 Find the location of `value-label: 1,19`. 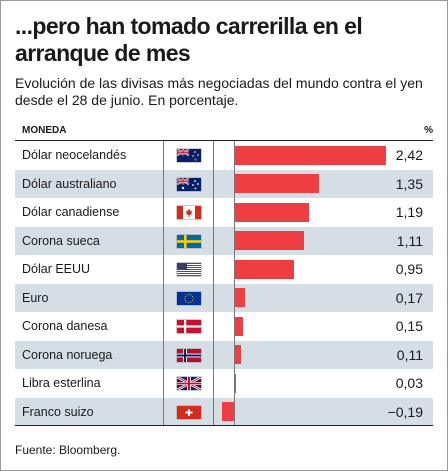

value-label: 1,19 is located at coordinates (409, 212).